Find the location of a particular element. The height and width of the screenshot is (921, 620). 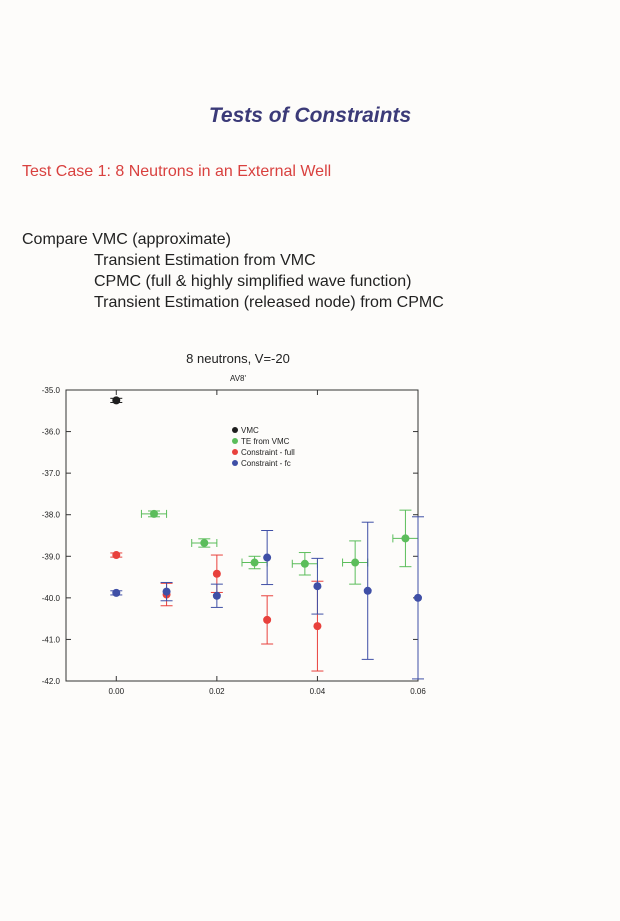

legend-label: Constraint - full is located at coordinates (268, 452).